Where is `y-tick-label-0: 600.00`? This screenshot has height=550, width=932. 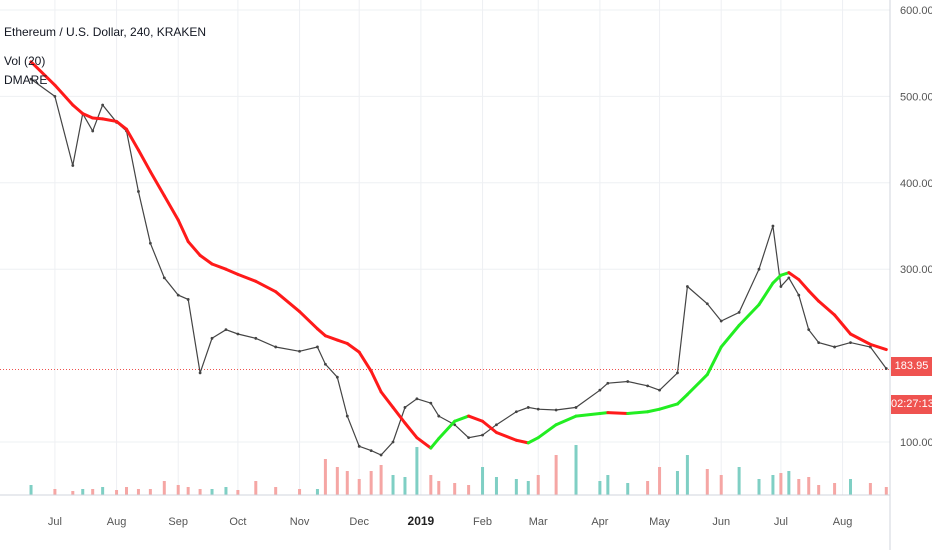
y-tick-label-0: 600.00 is located at coordinates (916, 11).